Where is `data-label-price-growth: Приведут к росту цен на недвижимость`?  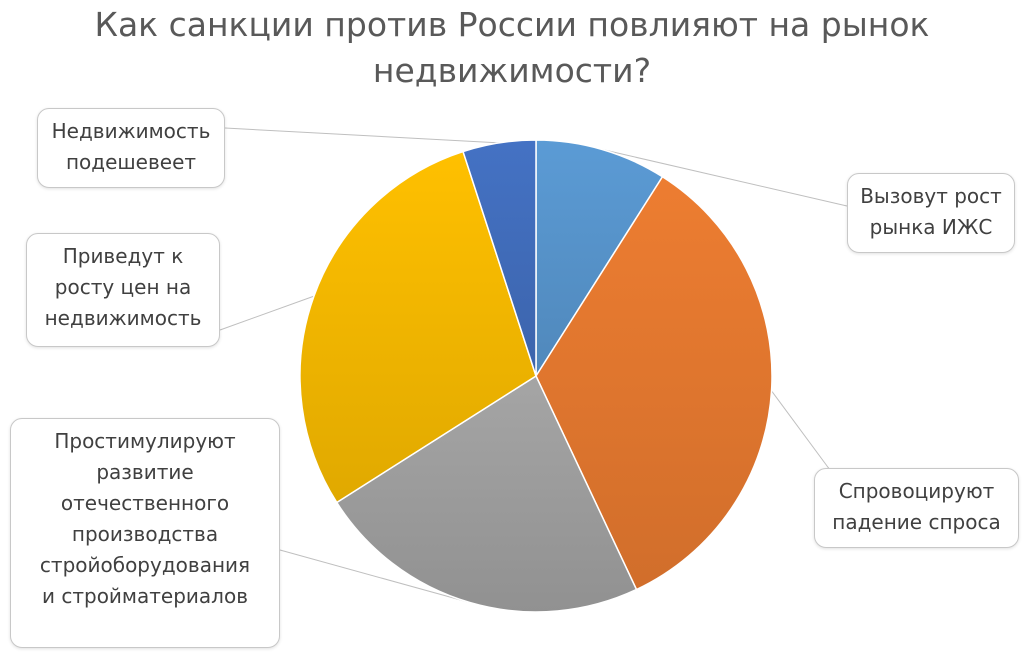 data-label-price-growth: Приведут к росту цен на недвижимость is located at coordinates (123, 290).